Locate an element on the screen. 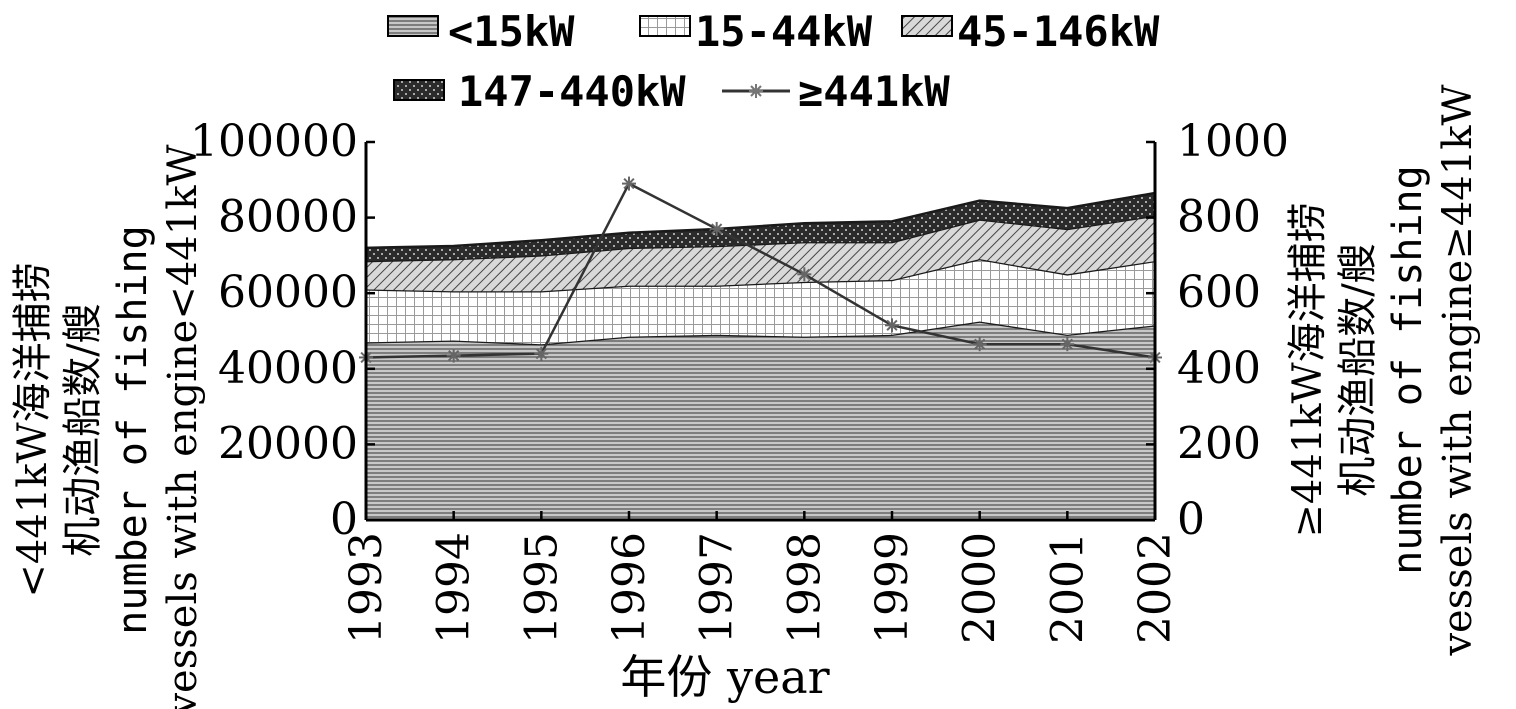 This screenshot has height=709, width=1516. y-right-title-line1: ≥441kW海洋捕捞 is located at coordinates (1308, 369).